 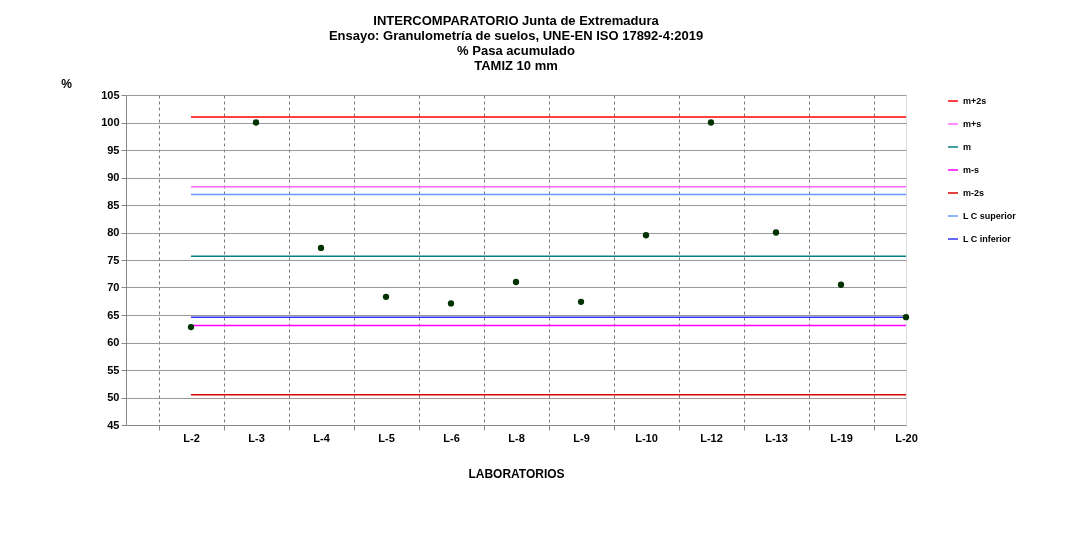 What do you see at coordinates (113, 149) in the screenshot?
I see `y-tick-label: 95` at bounding box center [113, 149].